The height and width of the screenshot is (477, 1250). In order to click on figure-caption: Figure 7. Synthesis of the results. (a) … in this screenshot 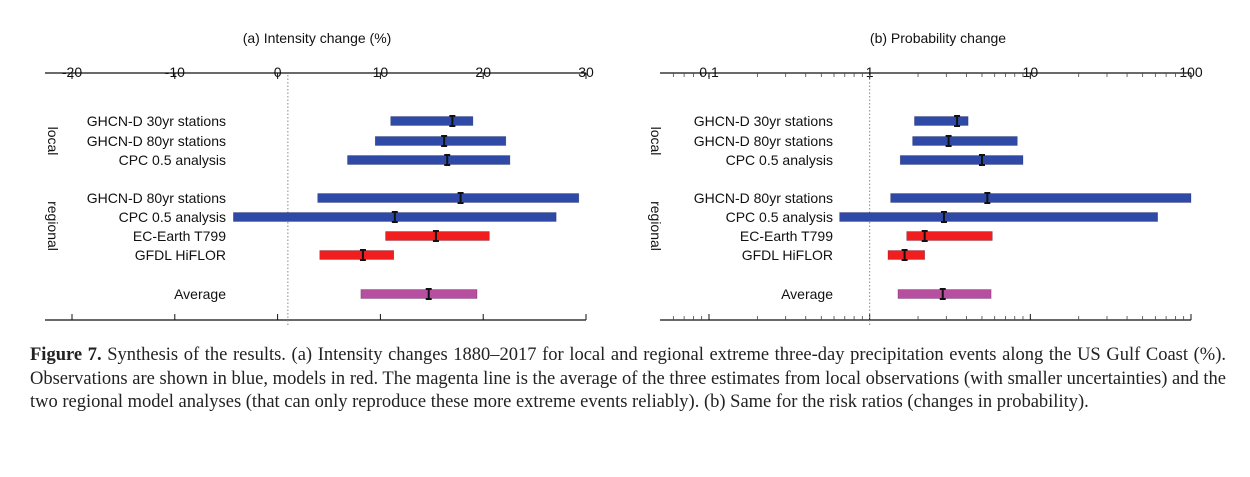, I will do `click(628, 379)`.